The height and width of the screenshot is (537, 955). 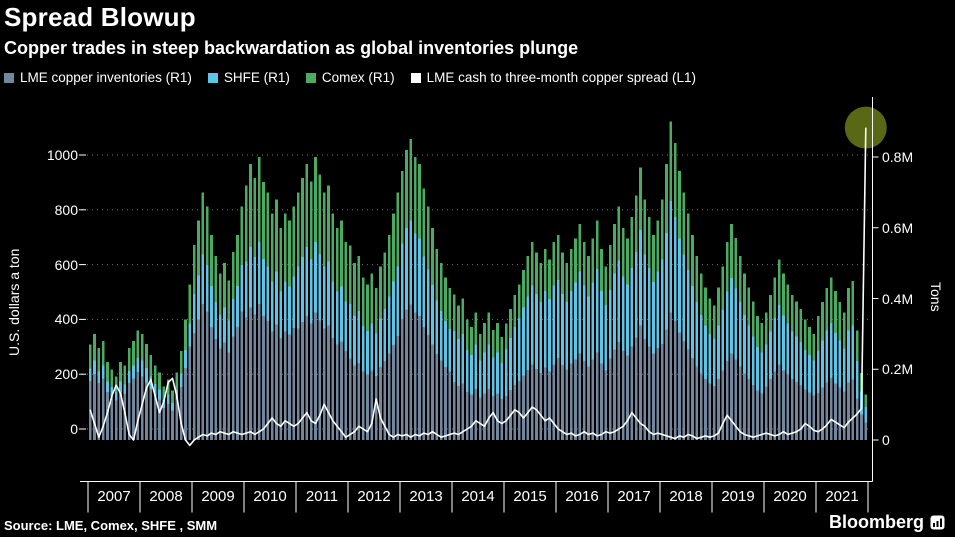 I want to click on left-tick-label: 1000, so click(x=62, y=155).